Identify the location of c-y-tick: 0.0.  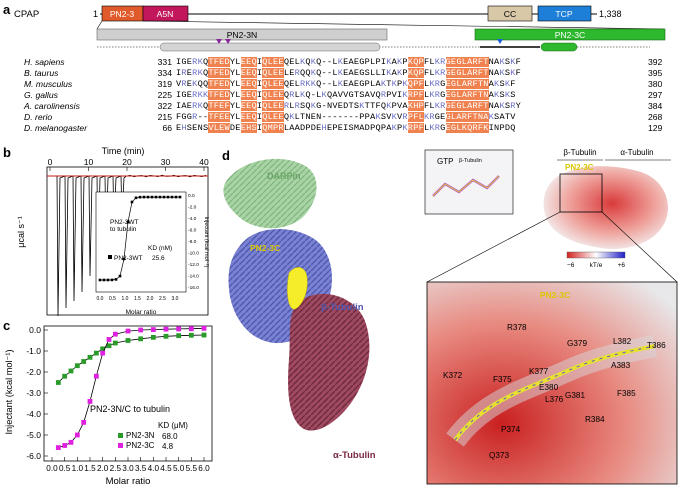
(35, 330).